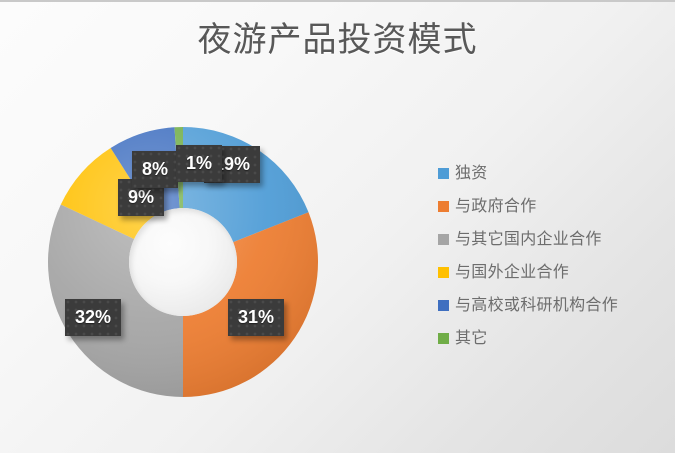 The width and height of the screenshot is (675, 453). What do you see at coordinates (199, 163) in the screenshot?
I see `data-label-other: 1%` at bounding box center [199, 163].